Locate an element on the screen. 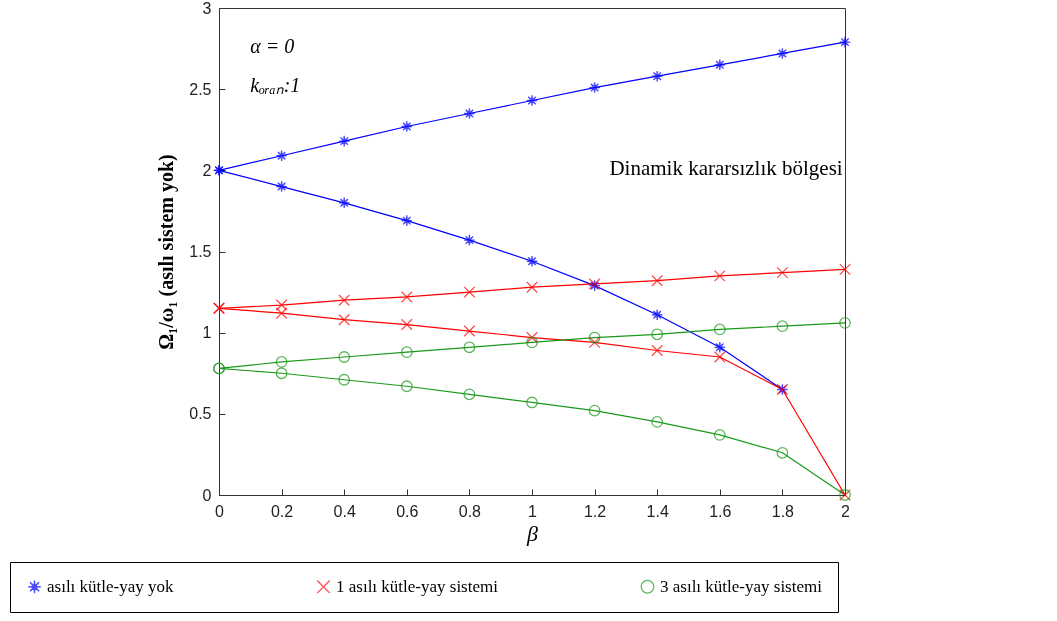  x-tick-label: 1.6 is located at coordinates (720, 511).